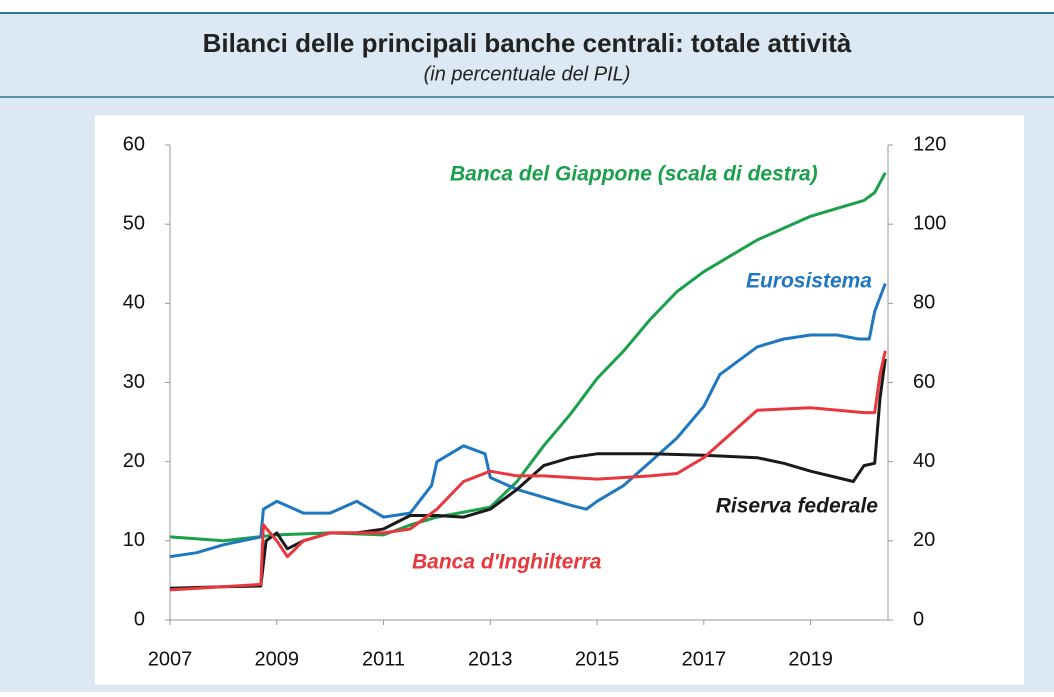  What do you see at coordinates (797, 506) in the screenshot?
I see `series-label: Riserva federale` at bounding box center [797, 506].